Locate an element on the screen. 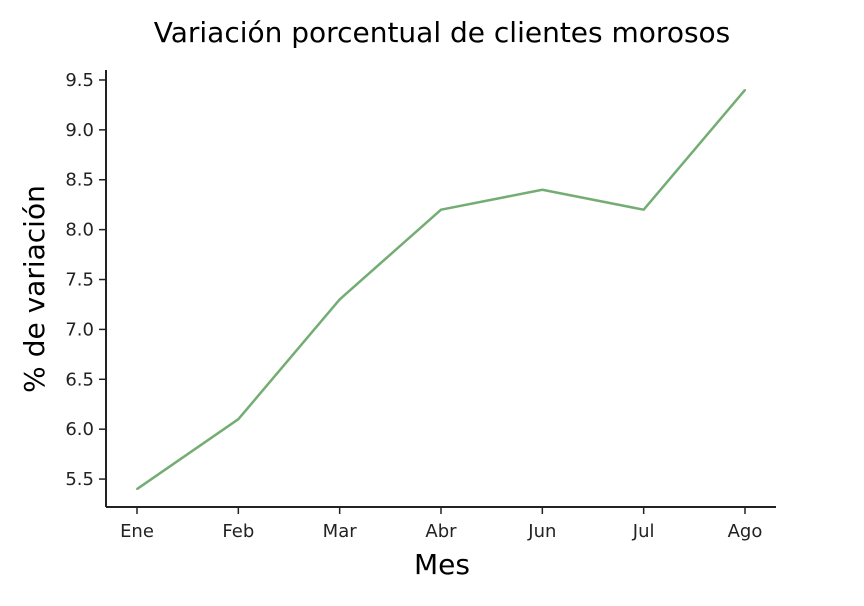  x-tick-label: Ago is located at coordinates (745, 531).